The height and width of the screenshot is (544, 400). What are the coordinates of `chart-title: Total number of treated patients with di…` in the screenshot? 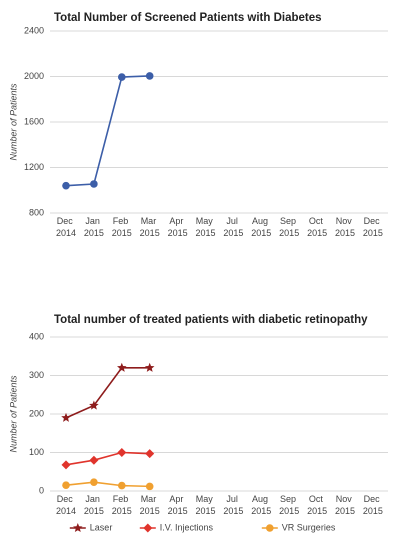 It's located at (211, 320).